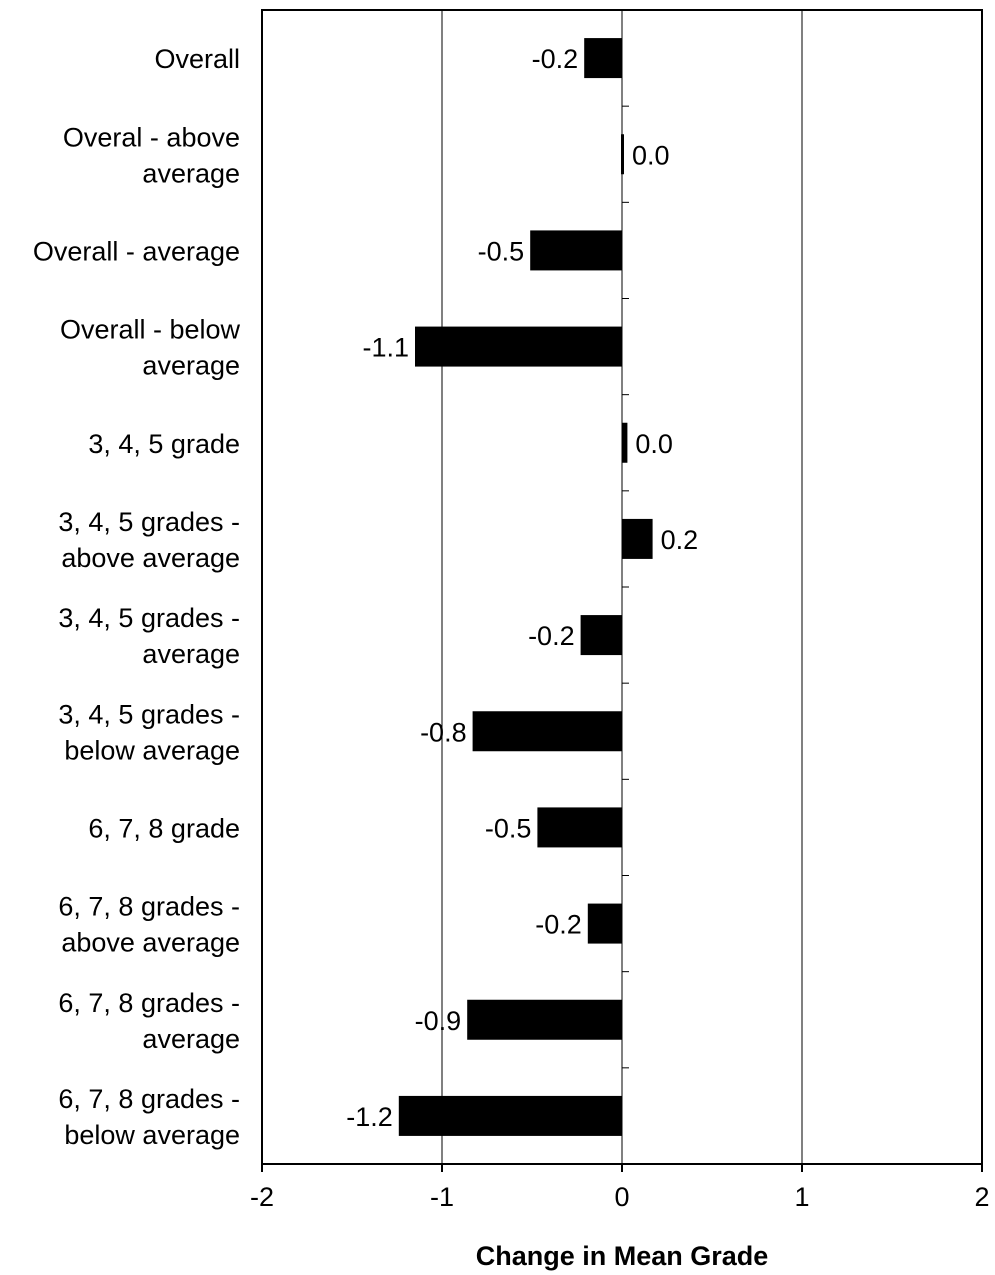 This screenshot has height=1275, width=995. What do you see at coordinates (625, 587) in the screenshot?
I see `zero-axis` at bounding box center [625, 587].